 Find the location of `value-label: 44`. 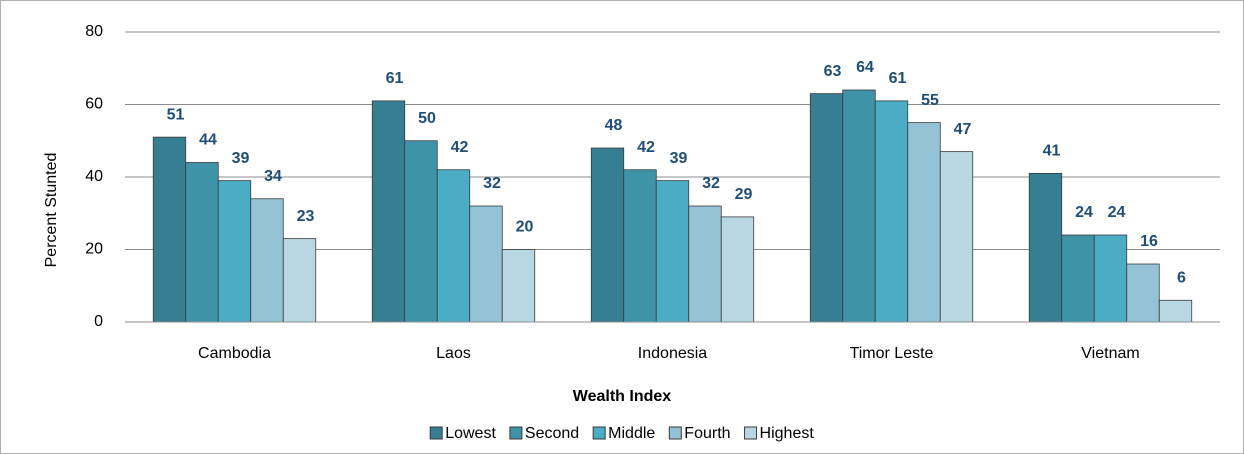

value-label: 44 is located at coordinates (208, 140).